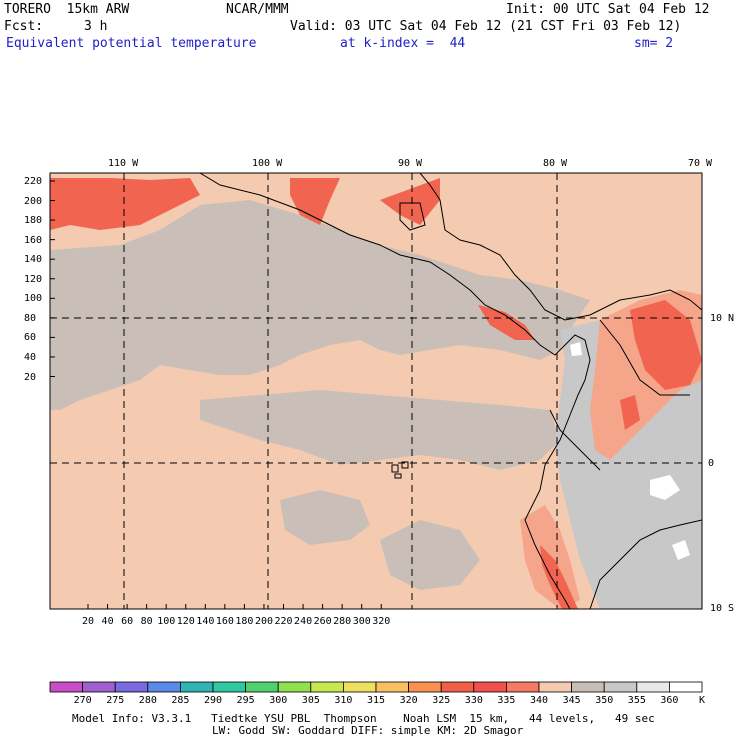 The width and height of the screenshot is (740, 740). I want to click on level-info: at k-index = 44, so click(403, 43).